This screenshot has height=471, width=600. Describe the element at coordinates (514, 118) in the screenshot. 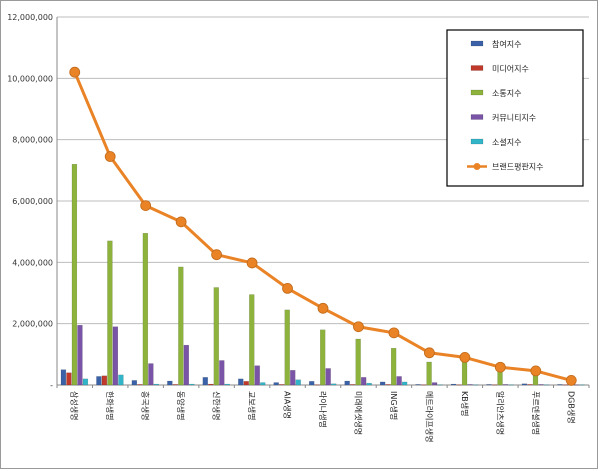

I see `legend-label: 커뮤니티지수` at that location.